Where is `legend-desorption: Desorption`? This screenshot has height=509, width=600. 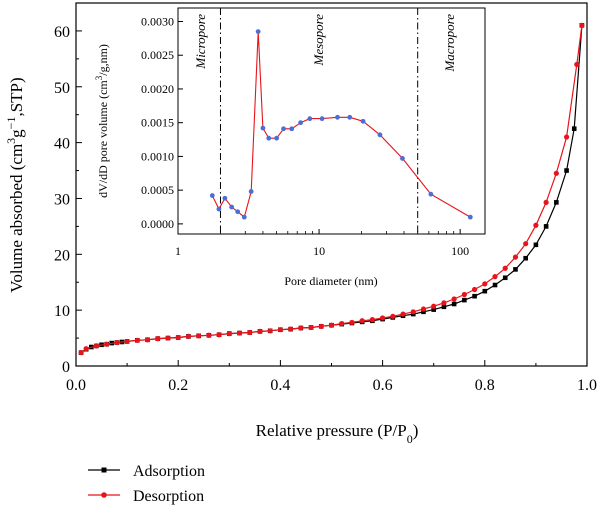 legend-desorption: Desorption is located at coordinates (146, 496).